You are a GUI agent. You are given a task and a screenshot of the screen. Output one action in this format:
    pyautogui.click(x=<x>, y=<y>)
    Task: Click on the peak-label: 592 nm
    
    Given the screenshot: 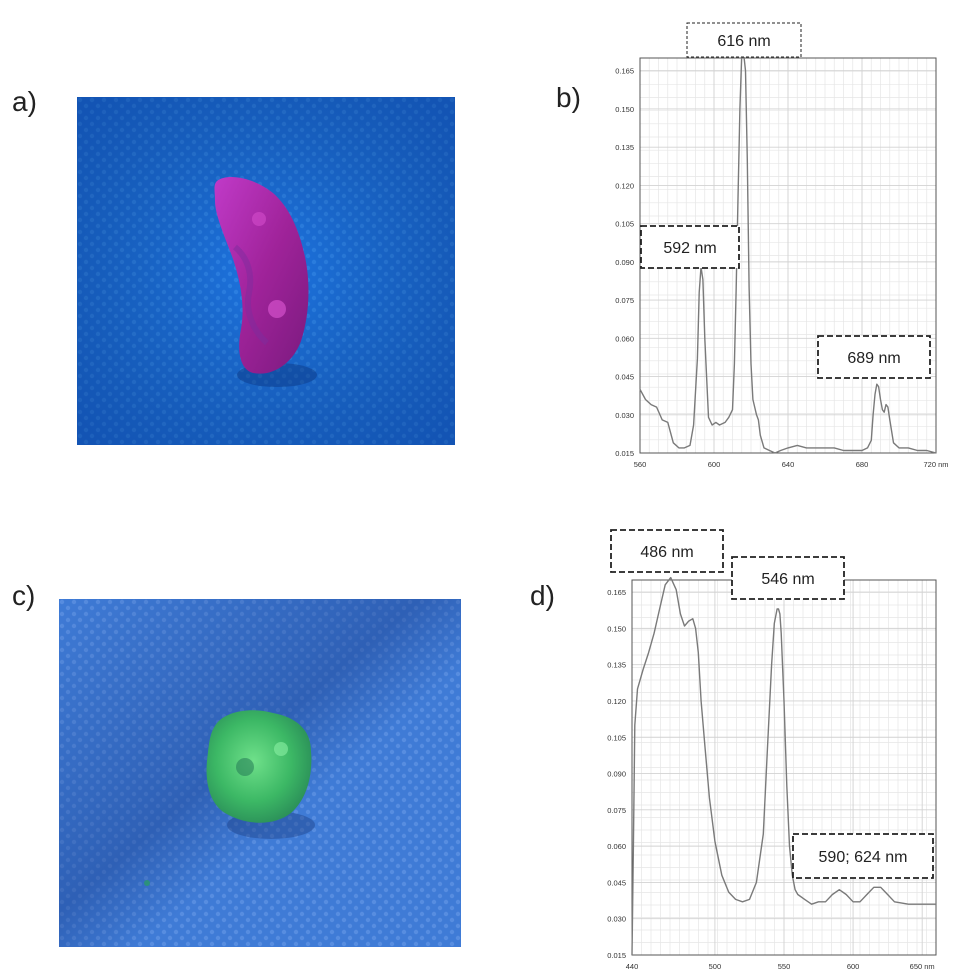 What is the action you would take?
    pyautogui.click(x=689, y=248)
    